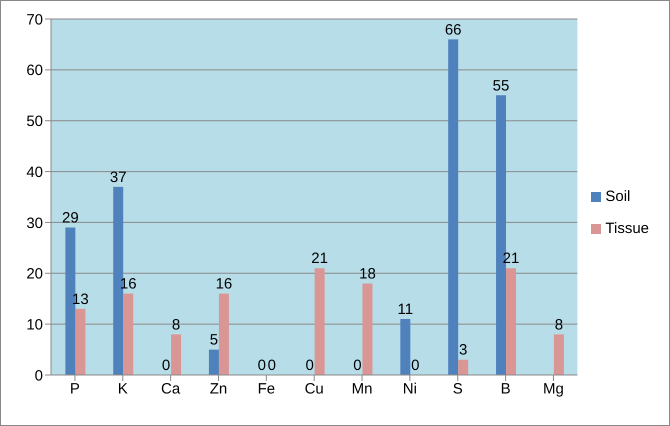 The width and height of the screenshot is (670, 426). What do you see at coordinates (34, 172) in the screenshot?
I see `y-tick-label: 40` at bounding box center [34, 172].